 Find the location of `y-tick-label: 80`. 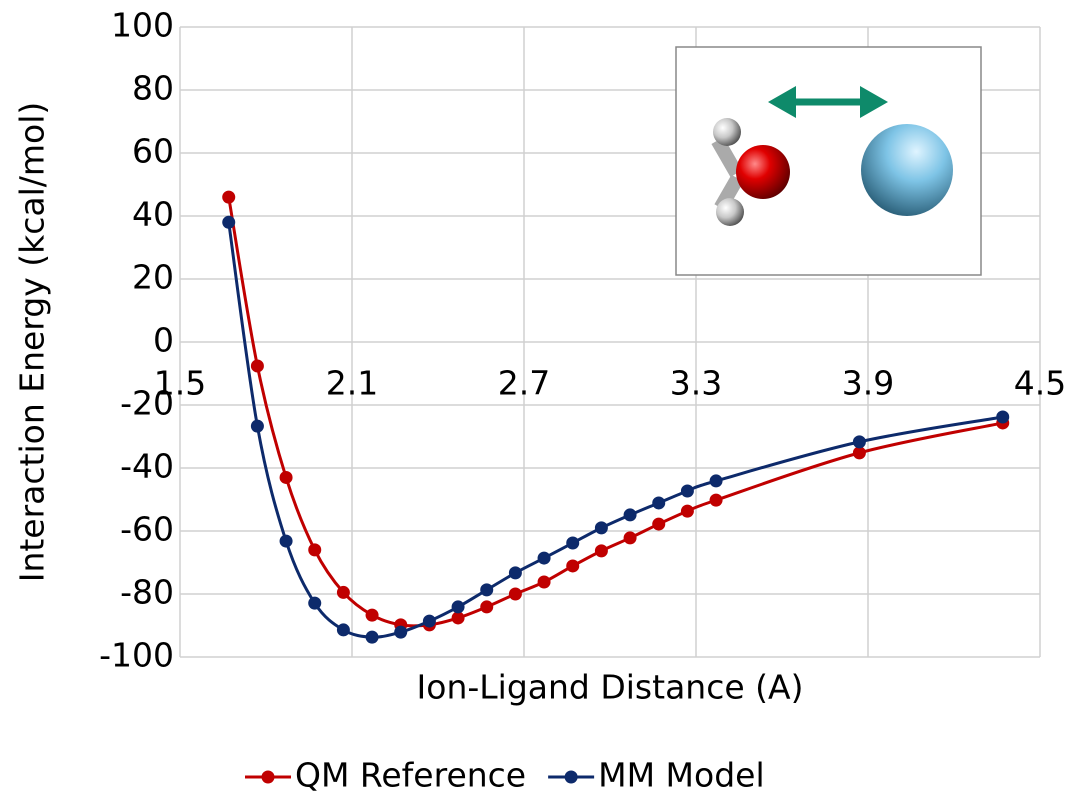

y-tick-label: 80 is located at coordinates (153, 88).